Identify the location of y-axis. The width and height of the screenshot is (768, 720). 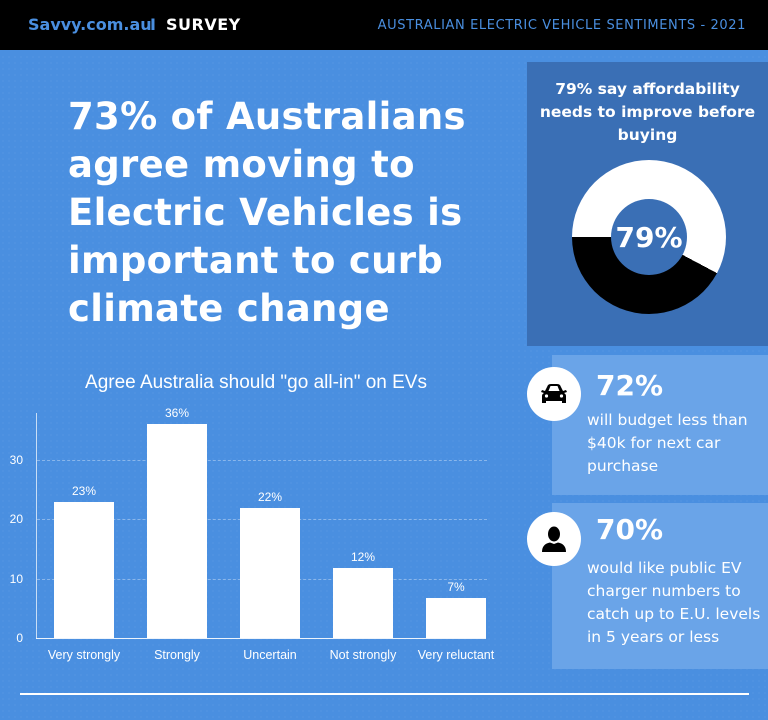
(36, 526).